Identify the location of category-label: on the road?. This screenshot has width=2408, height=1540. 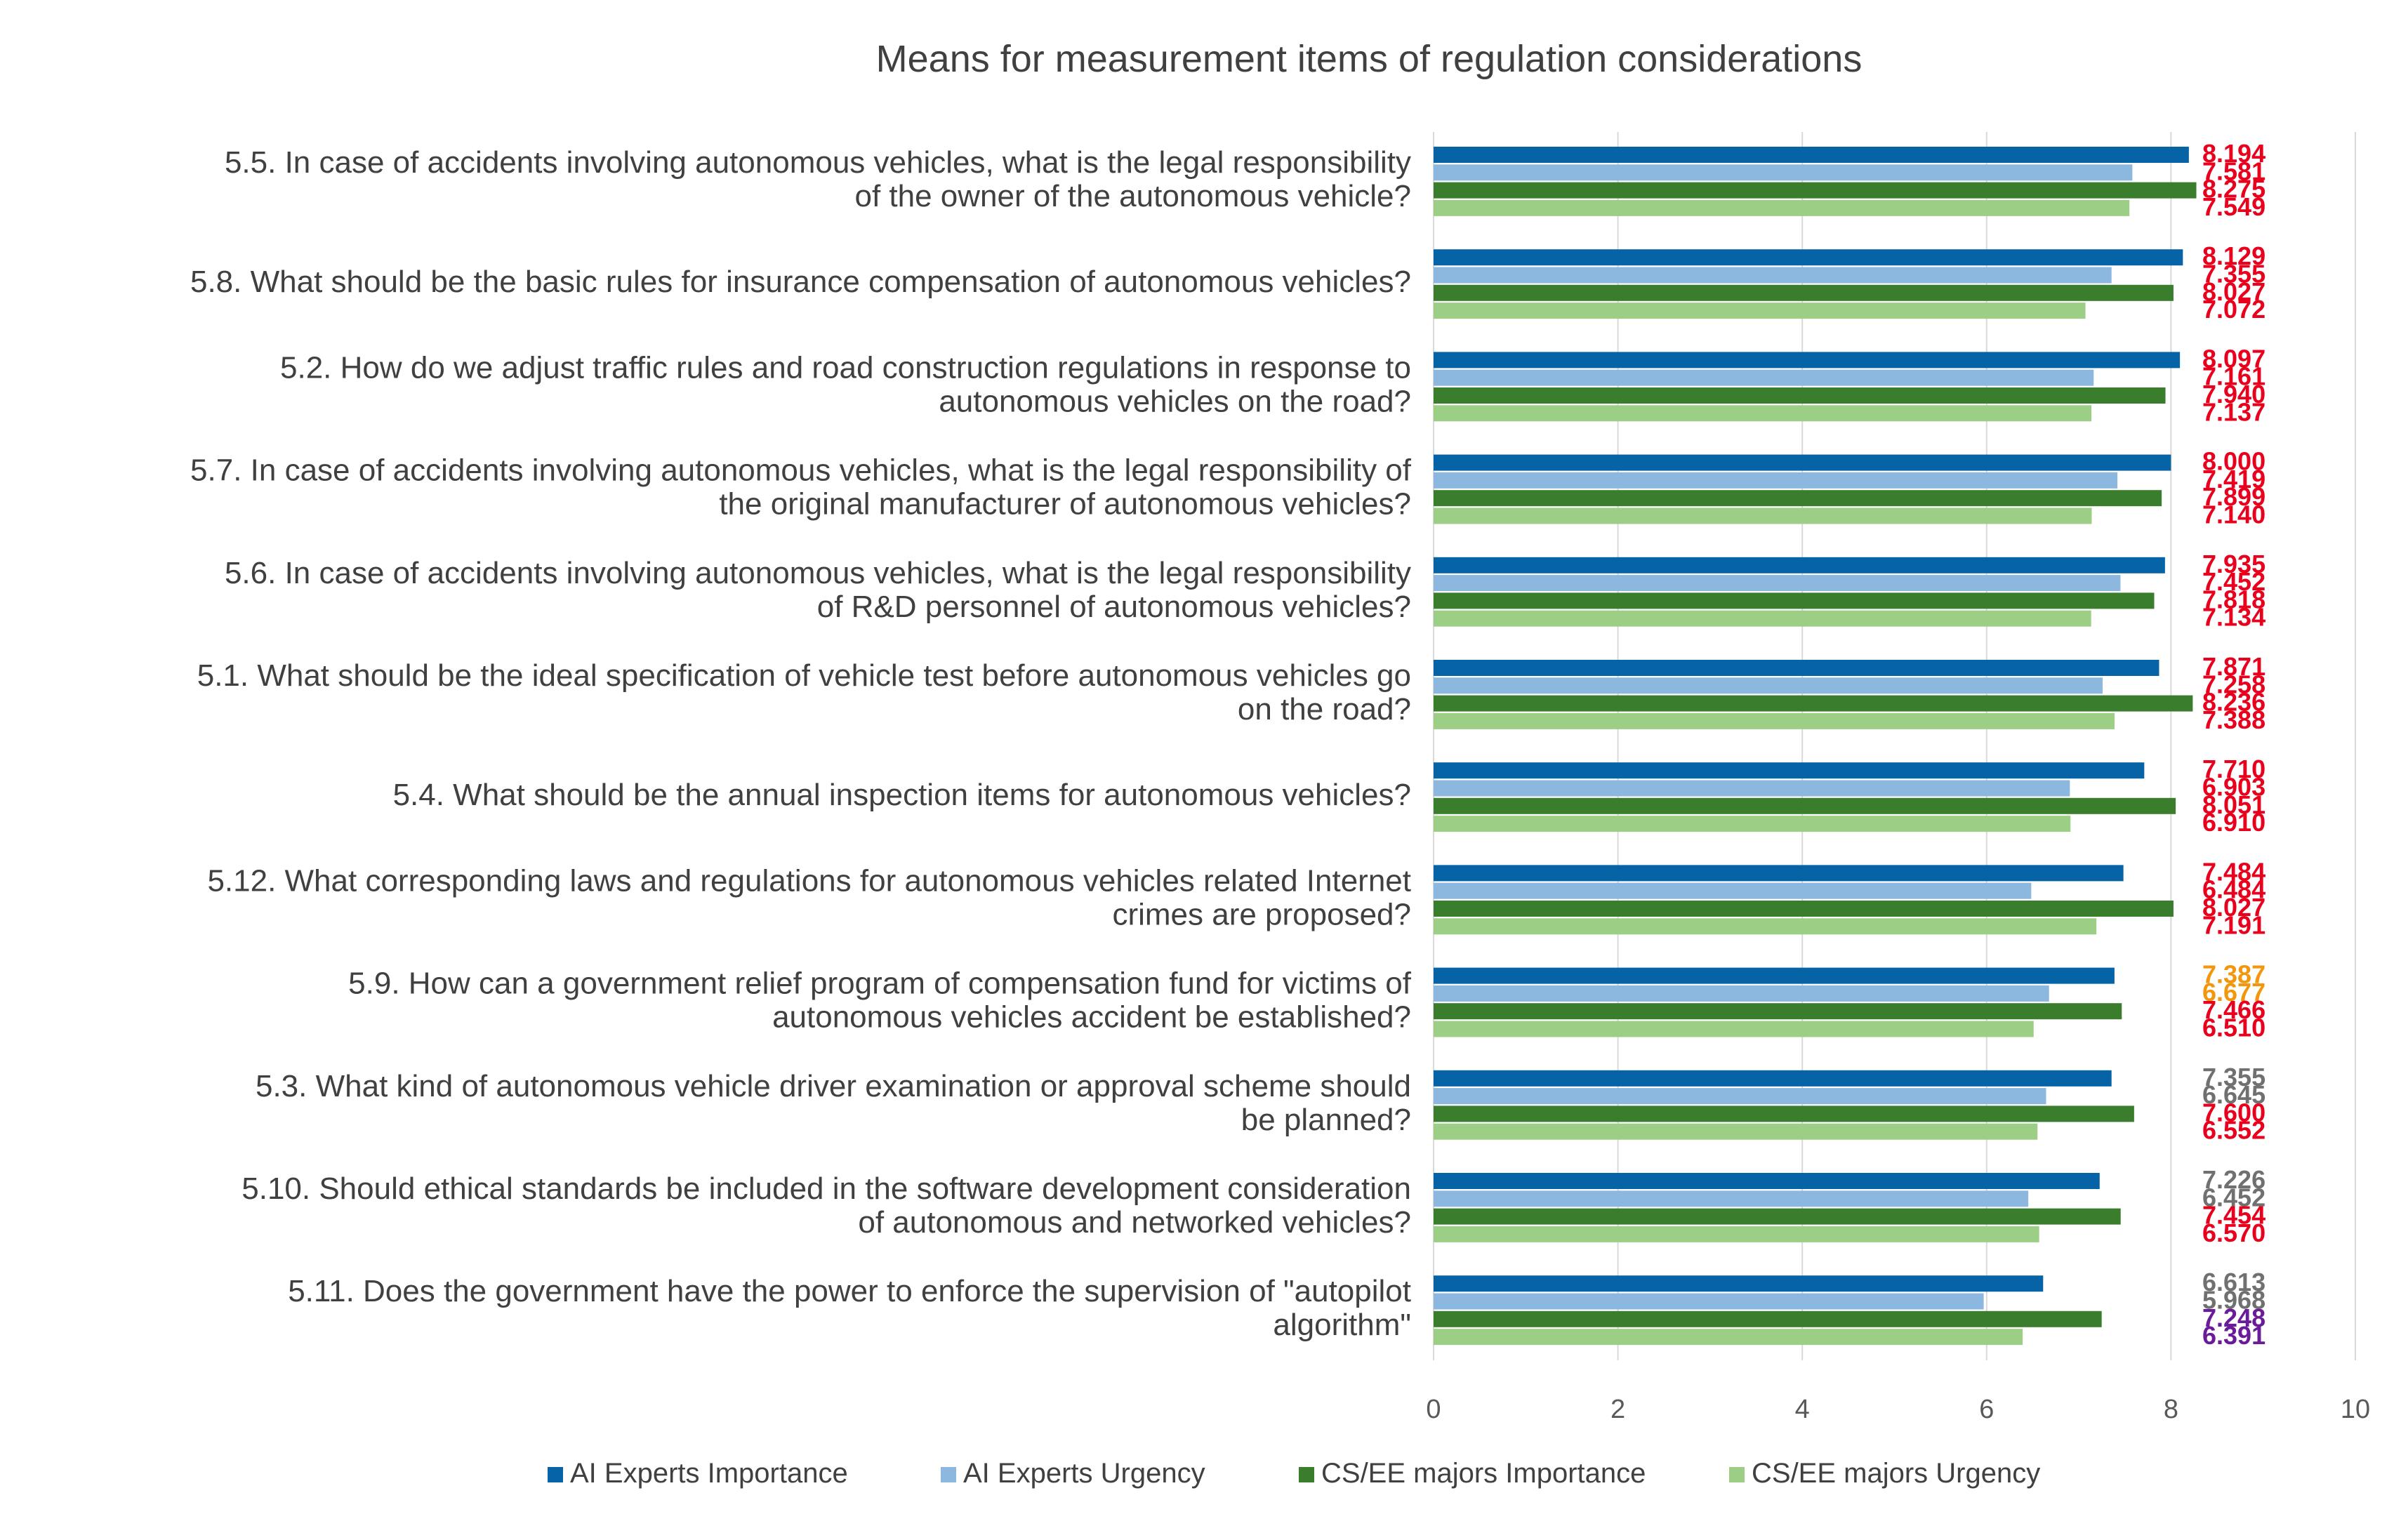
(1324, 709).